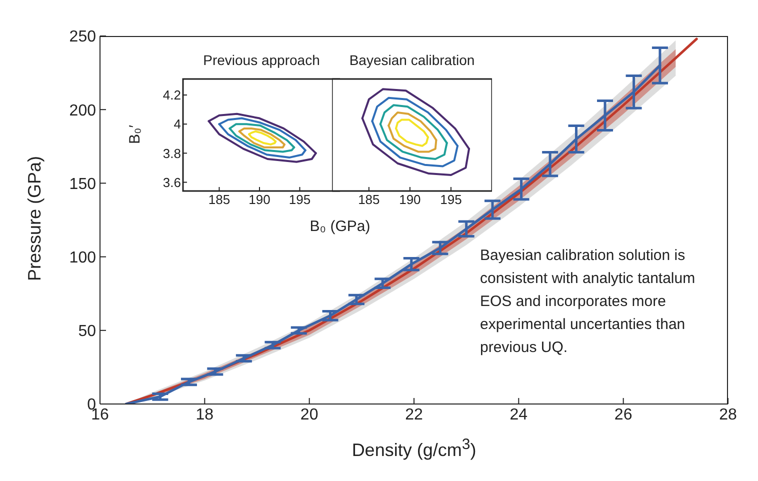 The width and height of the screenshot is (758, 481). I want to click on y-tick-label: 150, so click(82, 184).